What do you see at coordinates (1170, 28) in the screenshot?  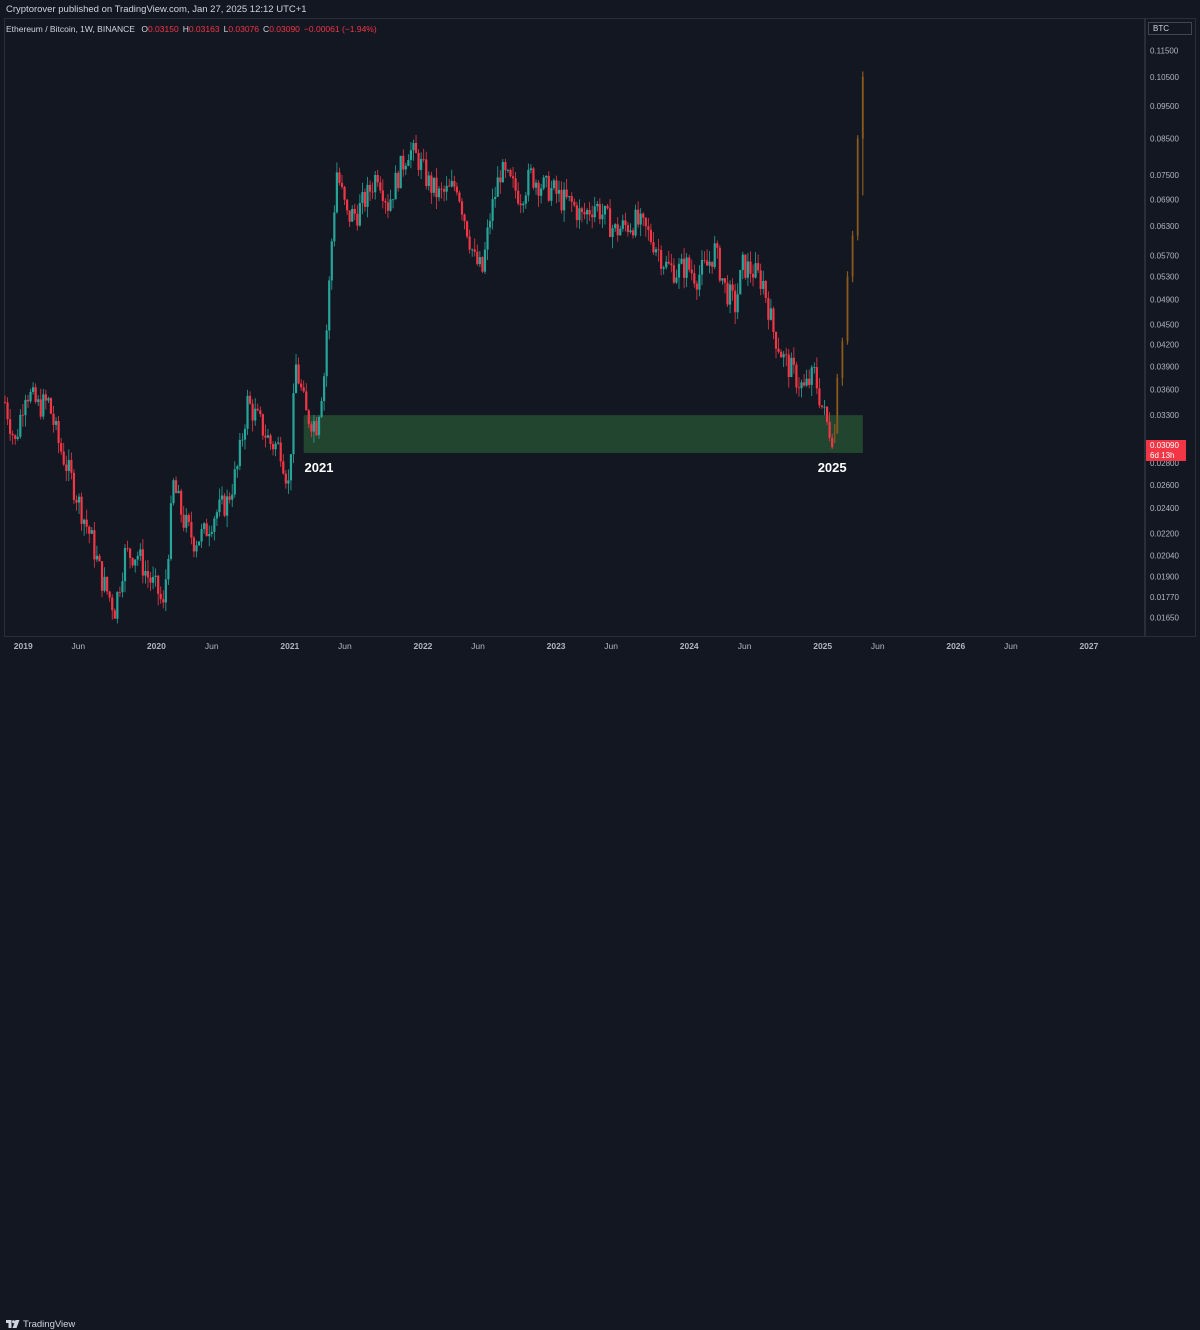 I see `currency-tag: BTC` at bounding box center [1170, 28].